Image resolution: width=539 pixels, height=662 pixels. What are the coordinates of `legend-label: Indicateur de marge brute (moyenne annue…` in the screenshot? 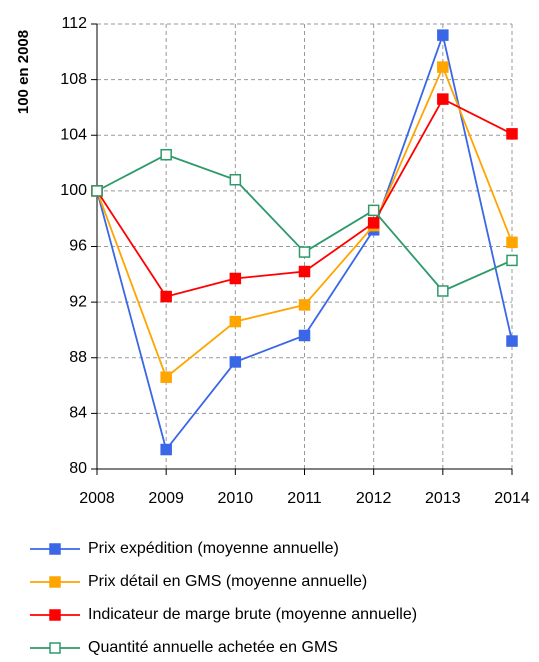 It's located at (252, 614).